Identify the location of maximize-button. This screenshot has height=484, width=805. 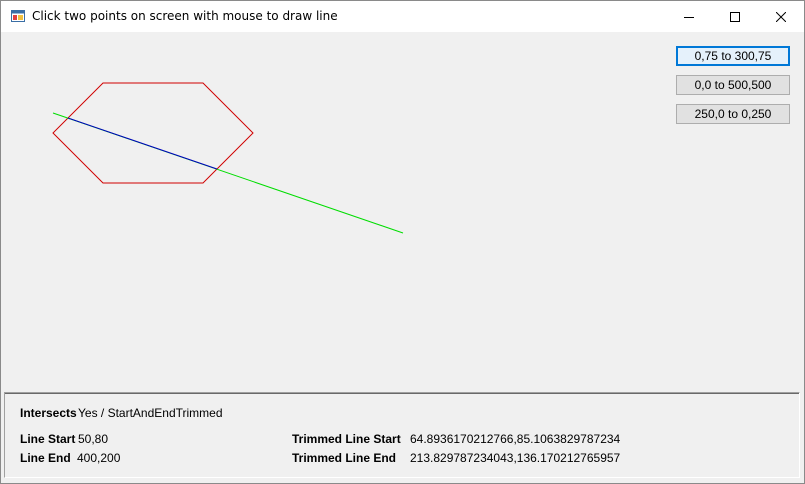
(735, 16).